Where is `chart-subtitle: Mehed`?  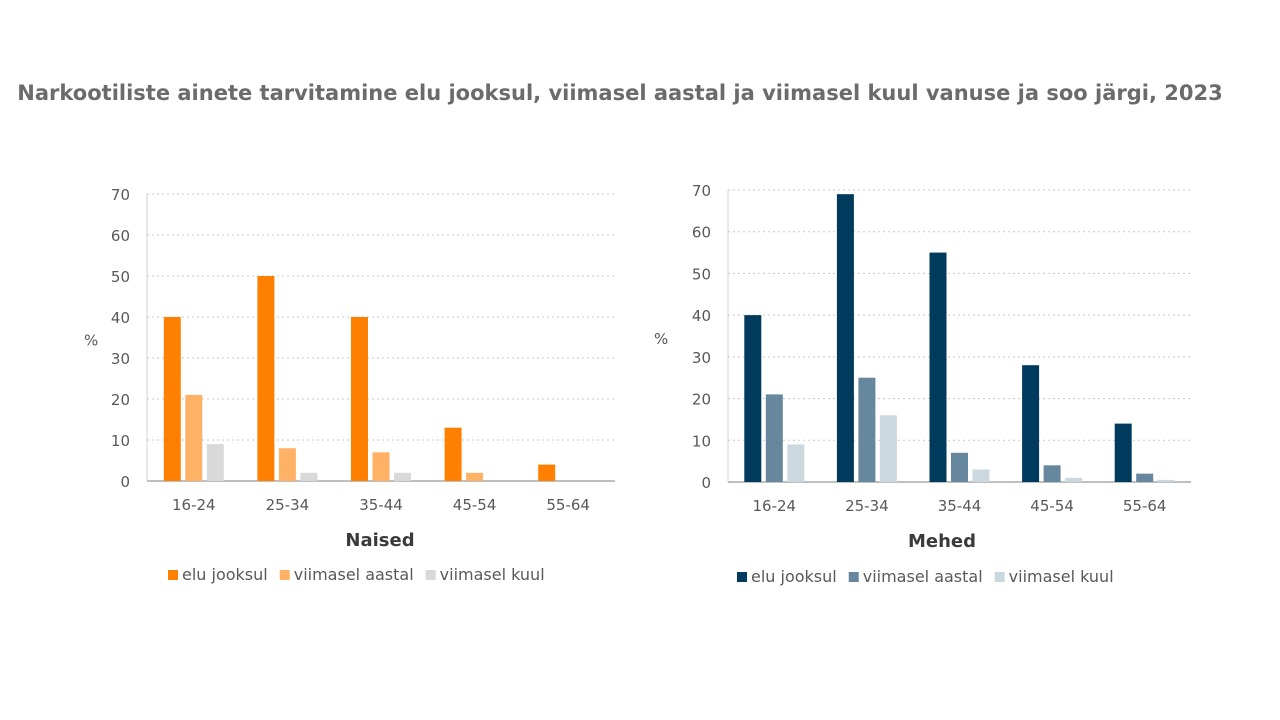
chart-subtitle: Mehed is located at coordinates (942, 541).